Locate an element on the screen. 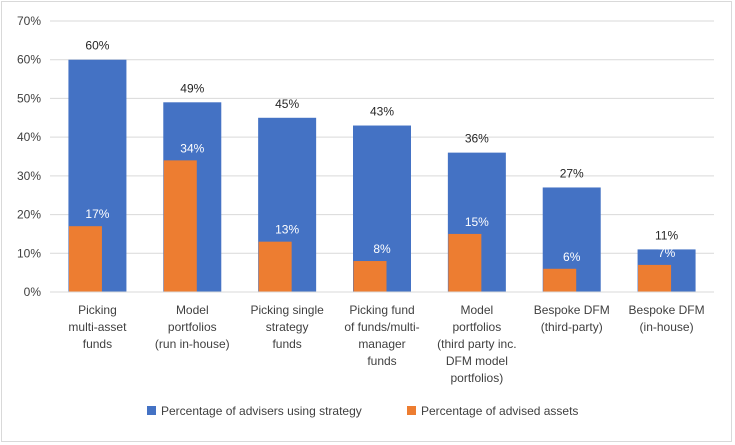 The height and width of the screenshot is (445, 735). data-label-assets: 34% is located at coordinates (192, 148).